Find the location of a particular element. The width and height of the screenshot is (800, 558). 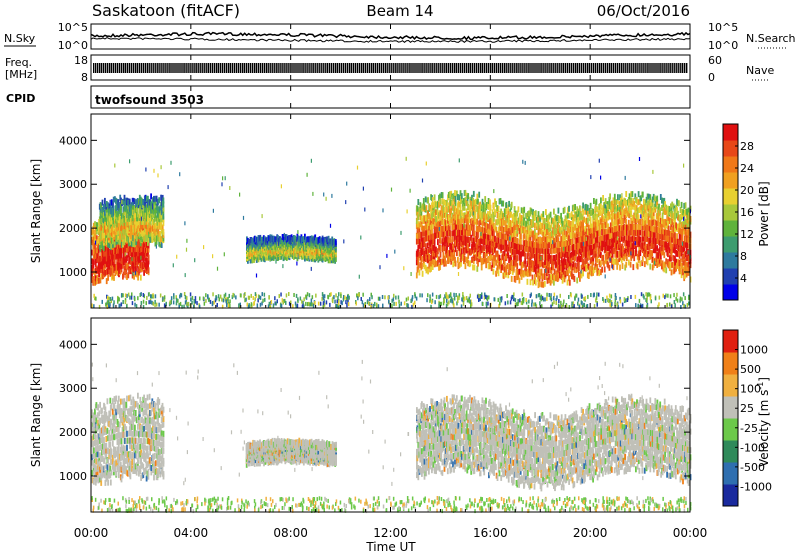

noise-right-tick-top: 10^5 is located at coordinates (723, 27).